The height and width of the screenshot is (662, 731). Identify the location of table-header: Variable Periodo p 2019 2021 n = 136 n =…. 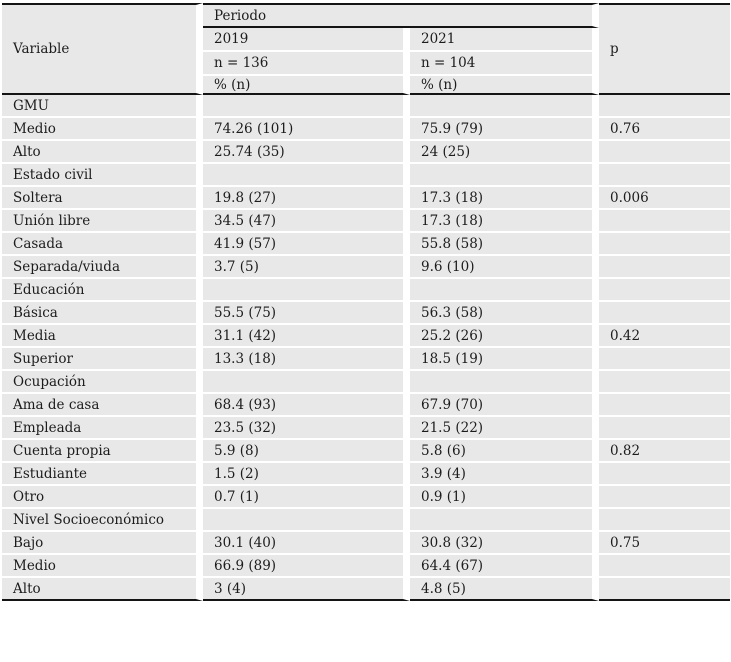
(366, 49).